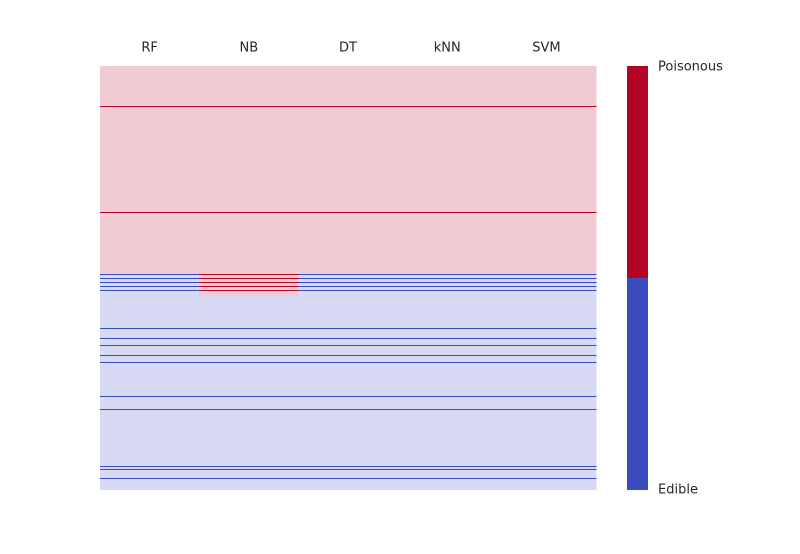 This screenshot has width=800, height=554. What do you see at coordinates (678, 490) in the screenshot?
I see `colorbar-label: Edible` at bounding box center [678, 490].